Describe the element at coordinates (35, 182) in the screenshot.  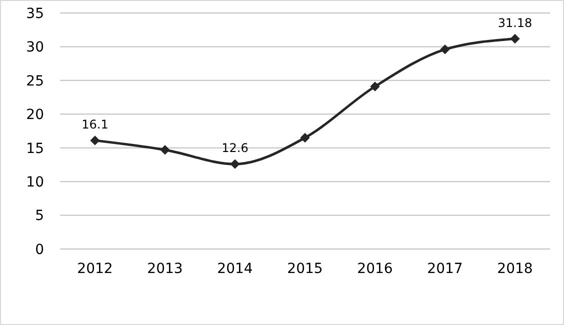
I see `y-tick-label: 10` at that location.